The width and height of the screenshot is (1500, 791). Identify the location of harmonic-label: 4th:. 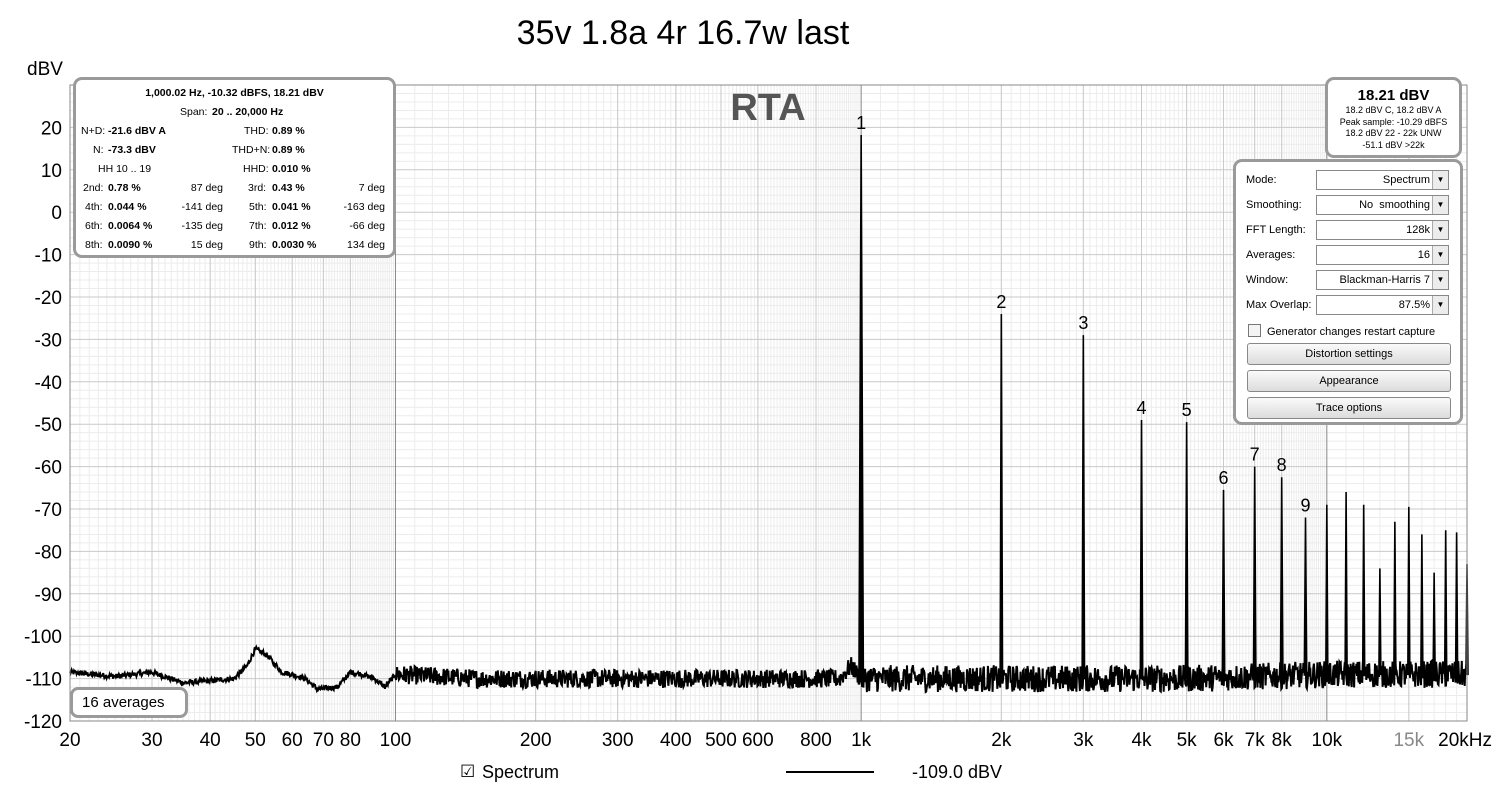
(94, 207).